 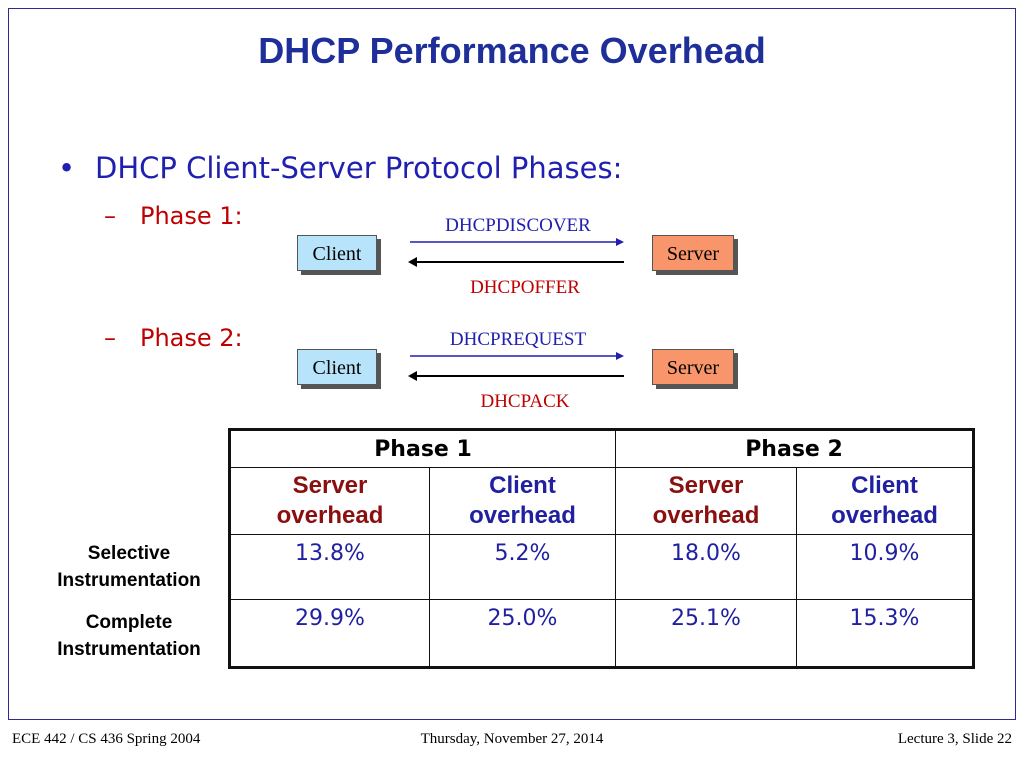 What do you see at coordinates (517, 242) in the screenshot?
I see `phase1-request-arrow` at bounding box center [517, 242].